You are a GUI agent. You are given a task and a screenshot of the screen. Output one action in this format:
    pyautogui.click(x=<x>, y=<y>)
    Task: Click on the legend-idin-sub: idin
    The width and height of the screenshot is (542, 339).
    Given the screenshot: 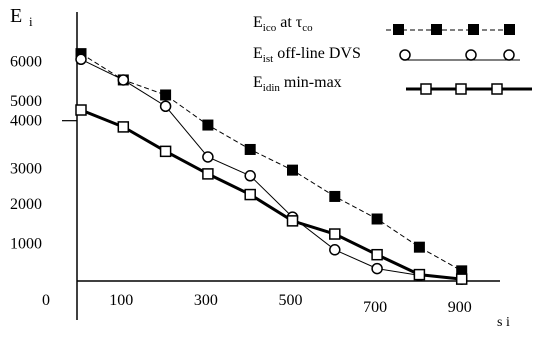 What is the action you would take?
    pyautogui.click(x=272, y=88)
    